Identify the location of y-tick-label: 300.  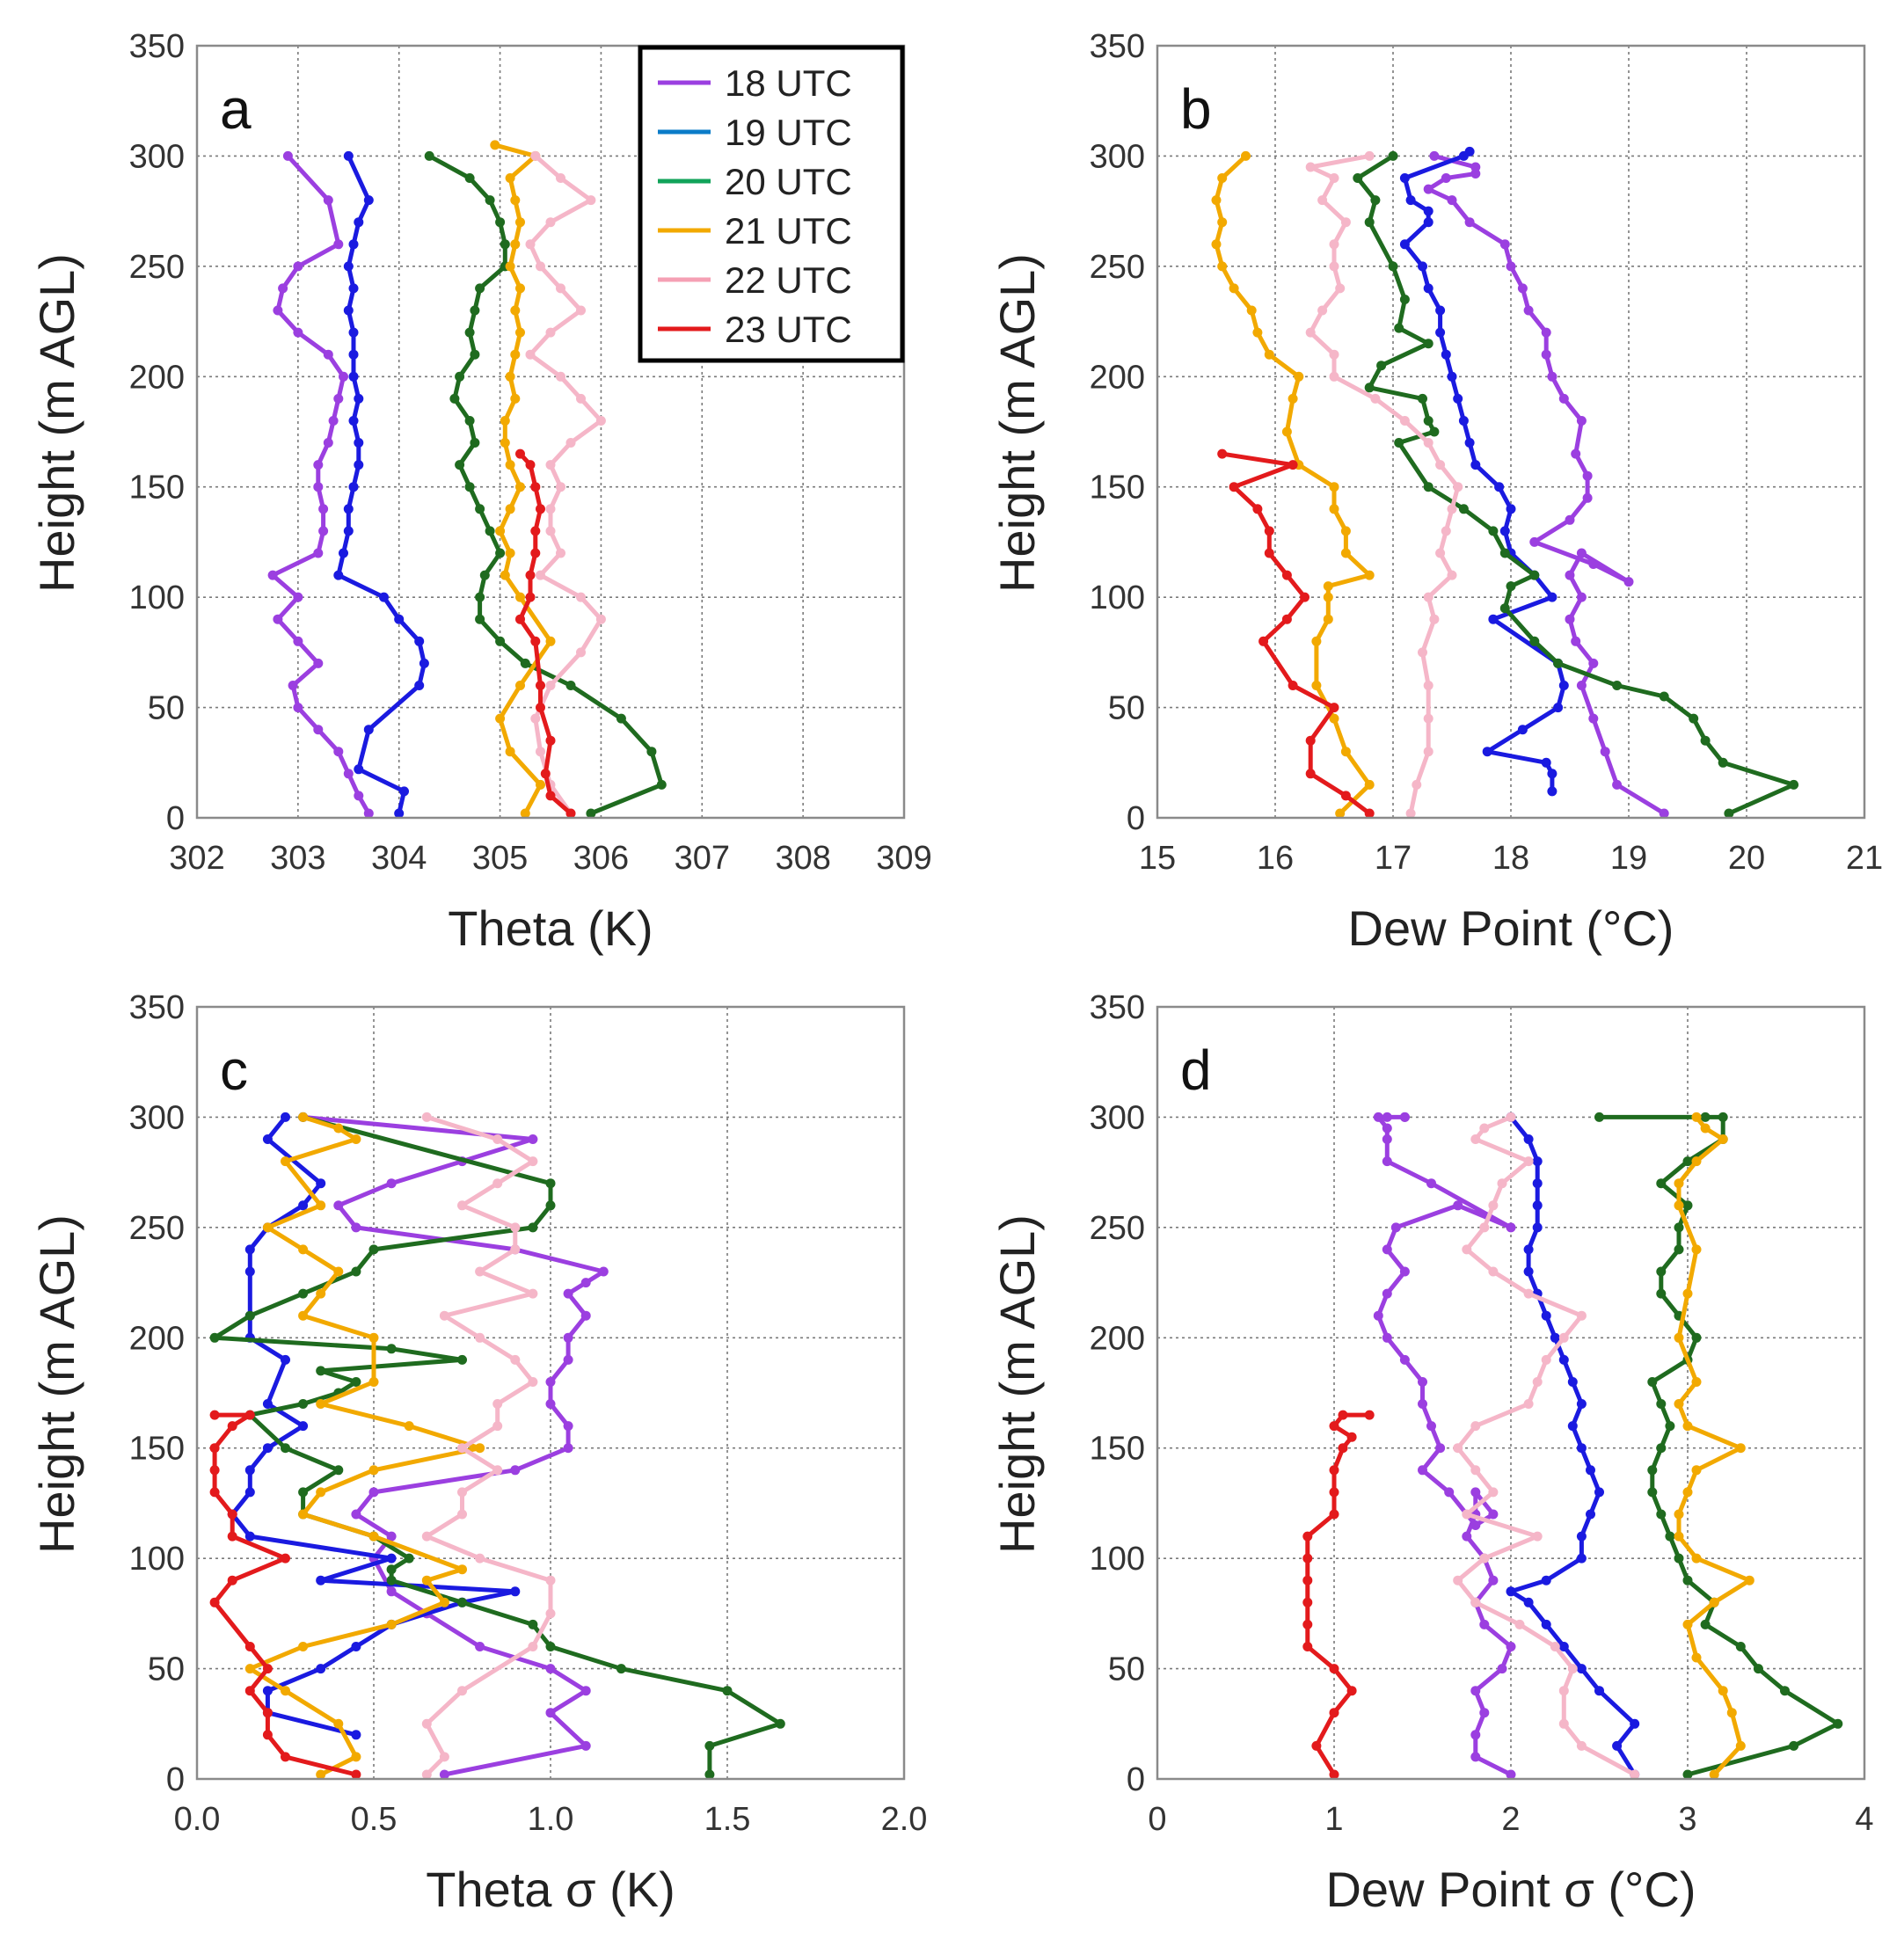
(157, 156).